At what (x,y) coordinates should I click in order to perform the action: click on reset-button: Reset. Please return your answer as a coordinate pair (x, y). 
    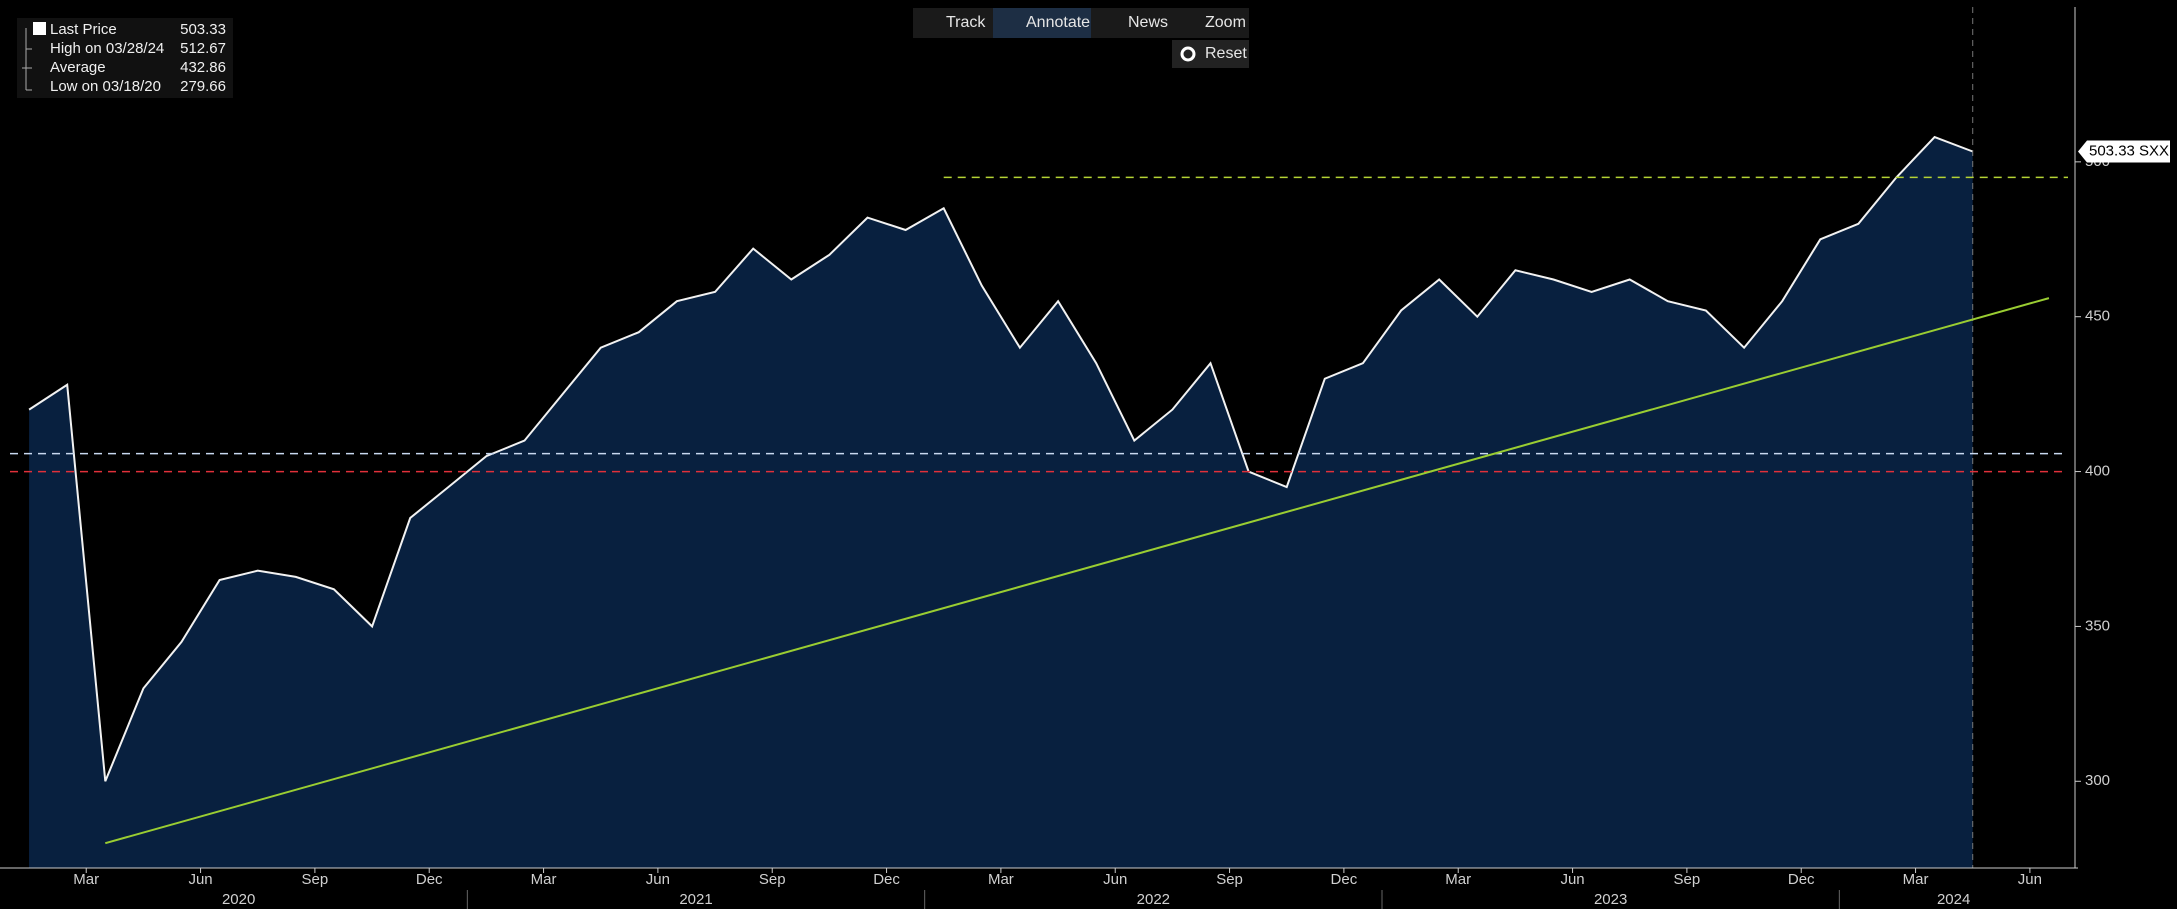
    Looking at the image, I should click on (1226, 53).